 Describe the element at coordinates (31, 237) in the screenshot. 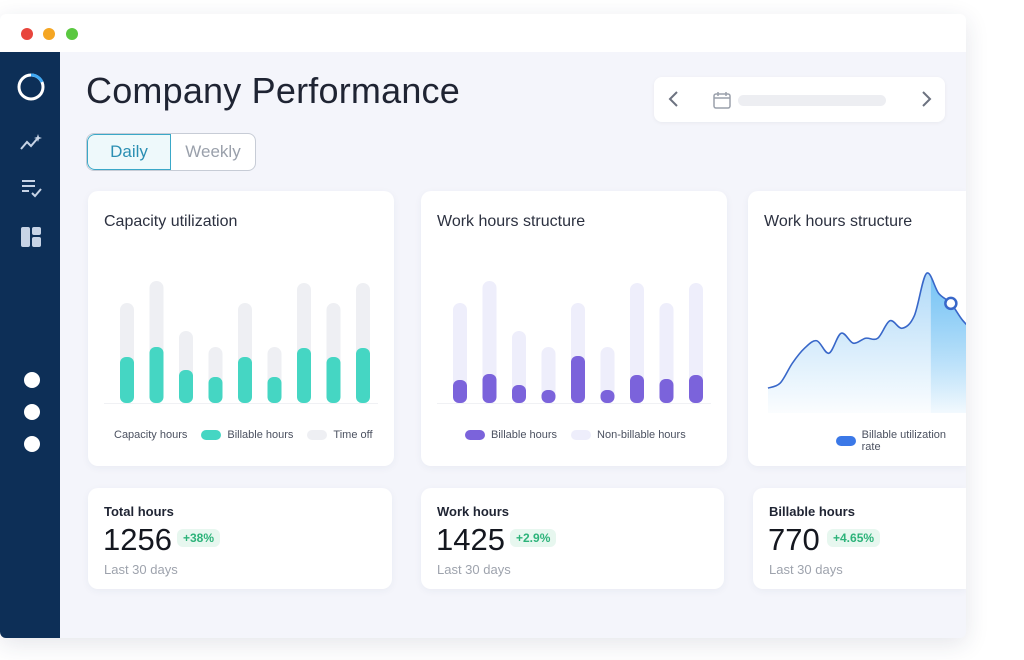

I see `dashboard-icon` at that location.